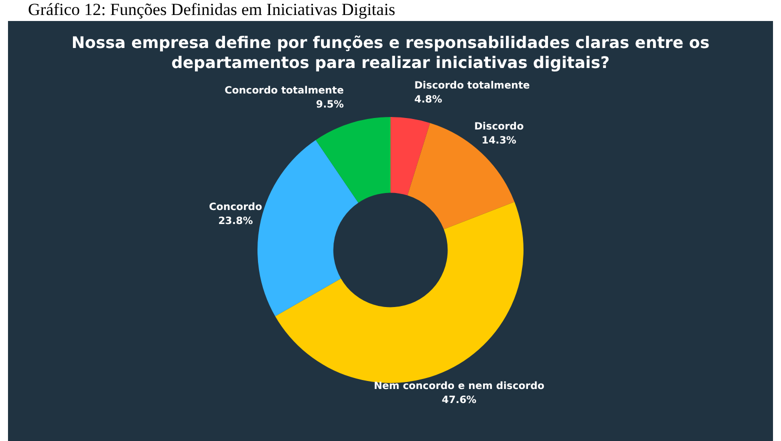 The image size is (781, 441). Describe the element at coordinates (330, 105) in the screenshot. I see `data-label: 9.5%` at that location.